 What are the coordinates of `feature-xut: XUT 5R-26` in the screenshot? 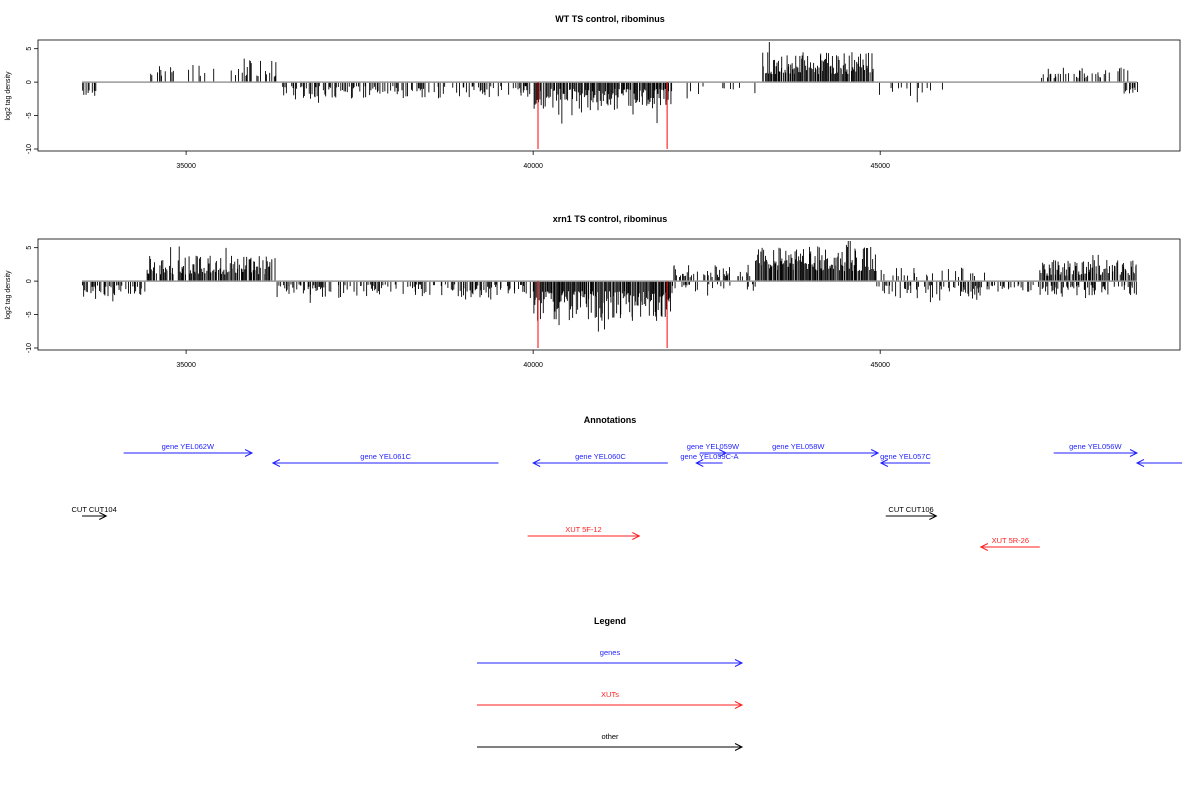 It's located at (1009, 543).